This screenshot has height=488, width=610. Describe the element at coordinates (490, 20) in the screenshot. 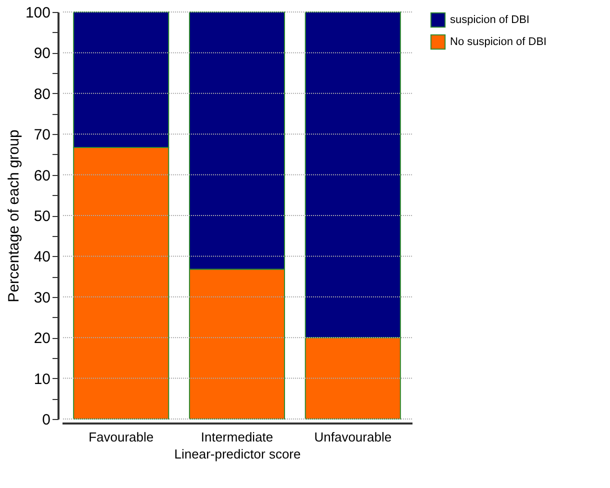

I see `legend-label: suspicion of DBI` at that location.